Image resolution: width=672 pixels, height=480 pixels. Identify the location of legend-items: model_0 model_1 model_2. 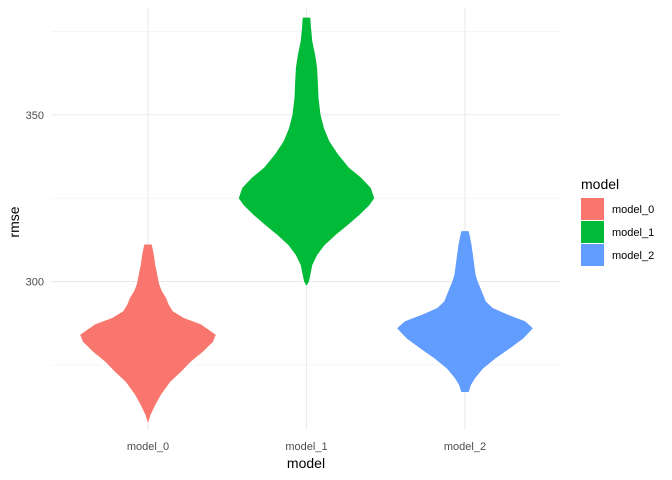
(617, 232).